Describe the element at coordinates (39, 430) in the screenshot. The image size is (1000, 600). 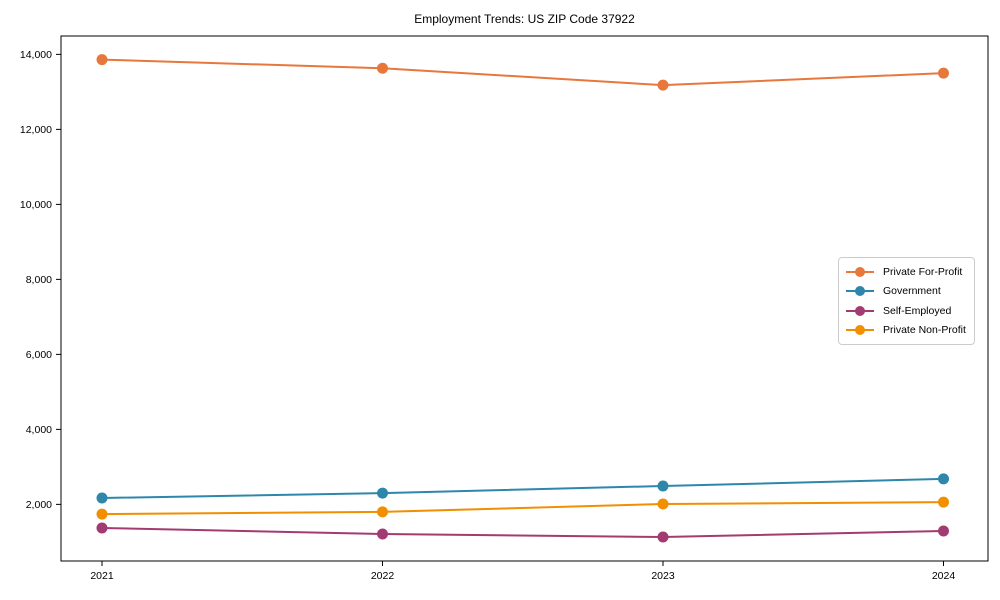
I see `y-tick-label: 4,000` at that location.